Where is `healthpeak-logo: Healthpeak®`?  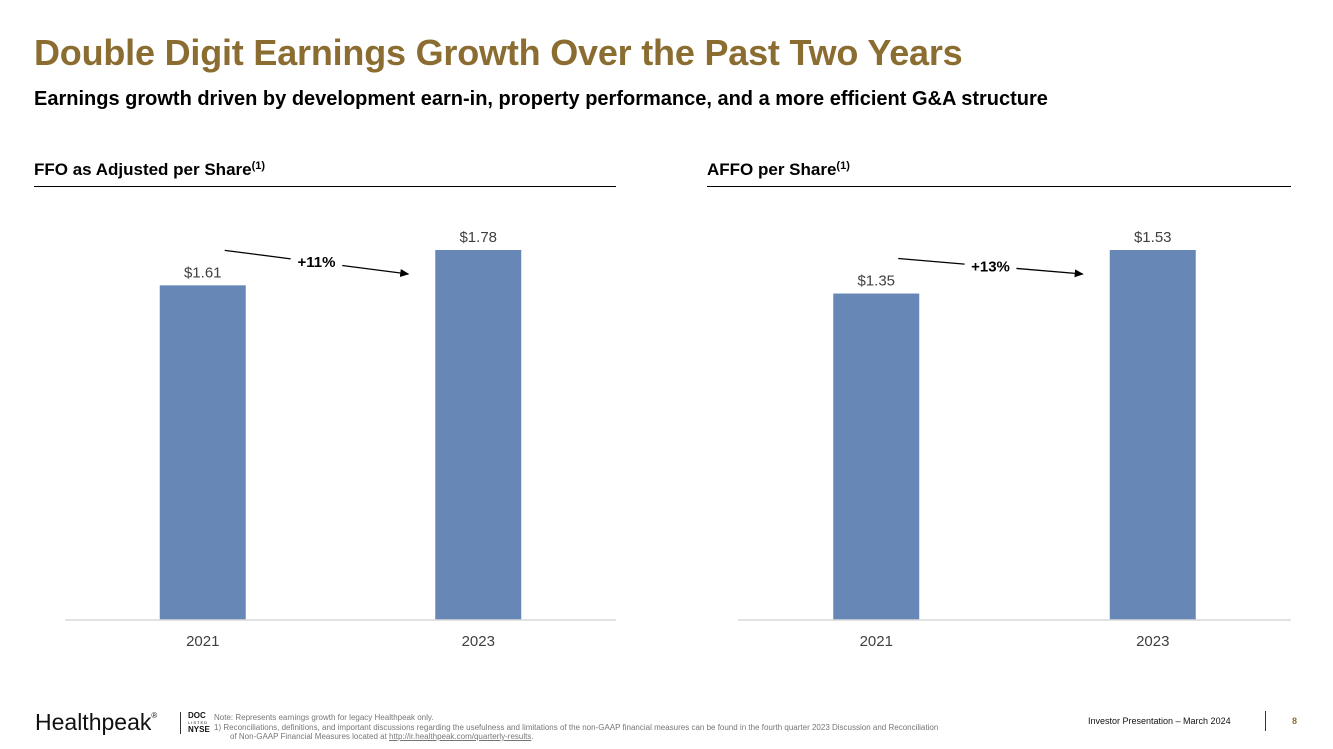 healthpeak-logo: Healthpeak® is located at coordinates (96, 722).